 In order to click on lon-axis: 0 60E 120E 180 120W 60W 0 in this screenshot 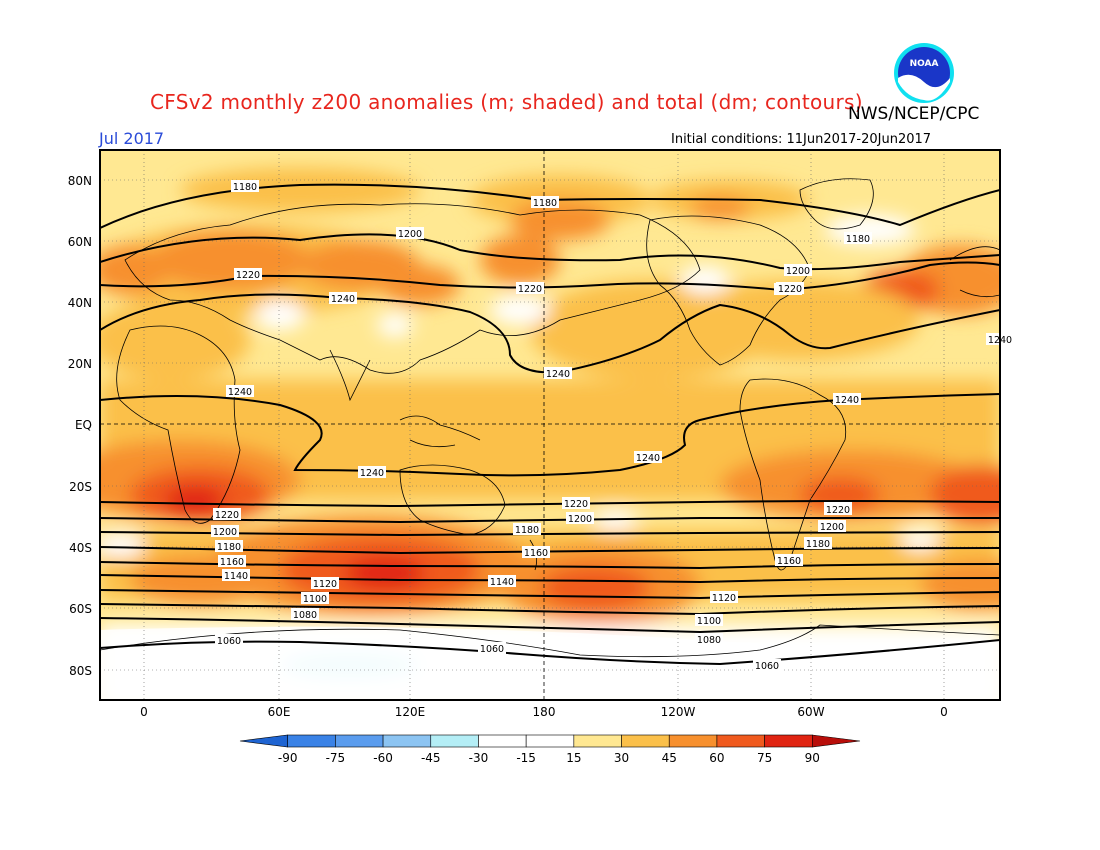, I will do `click(544, 712)`.